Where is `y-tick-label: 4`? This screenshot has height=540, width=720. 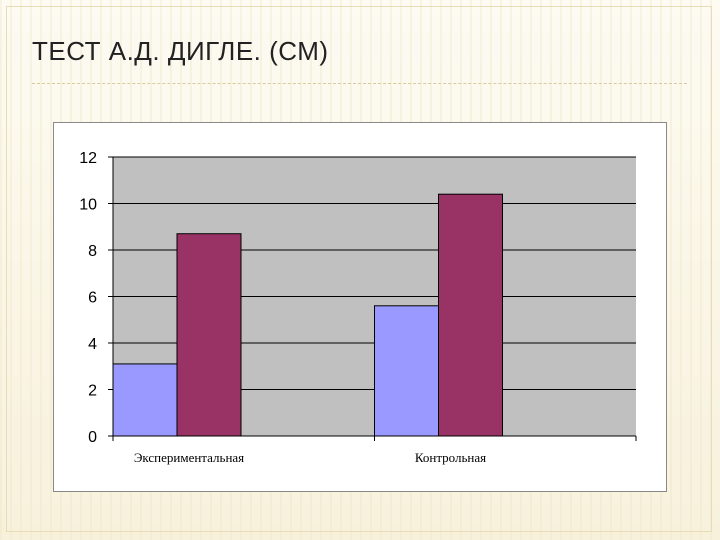
y-tick-label: 4 is located at coordinates (92, 344).